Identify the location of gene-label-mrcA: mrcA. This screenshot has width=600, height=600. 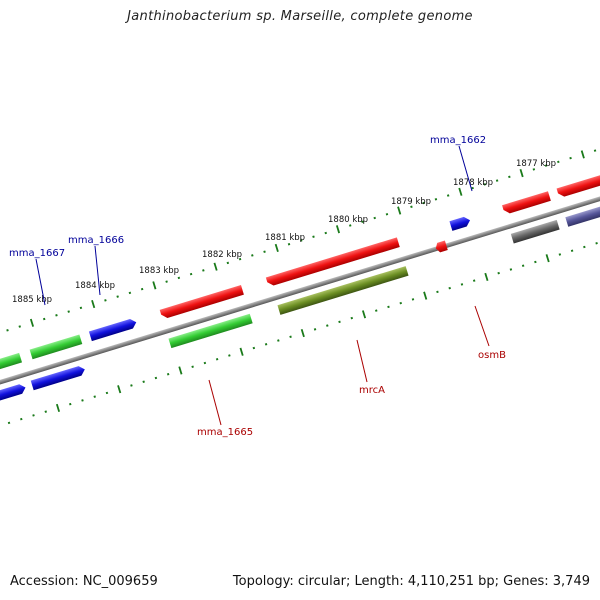
(372, 390).